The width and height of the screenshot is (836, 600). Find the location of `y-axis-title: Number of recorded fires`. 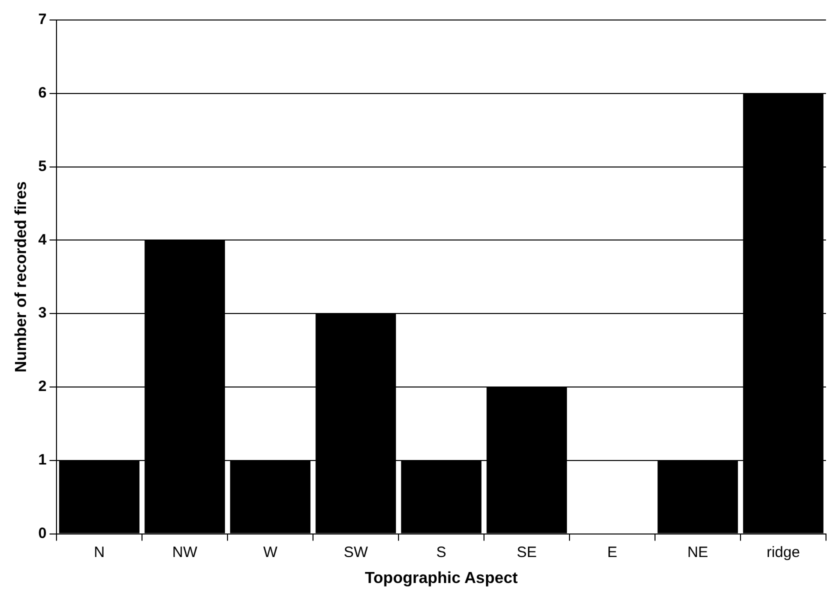

y-axis-title: Number of recorded fires is located at coordinates (21, 276).